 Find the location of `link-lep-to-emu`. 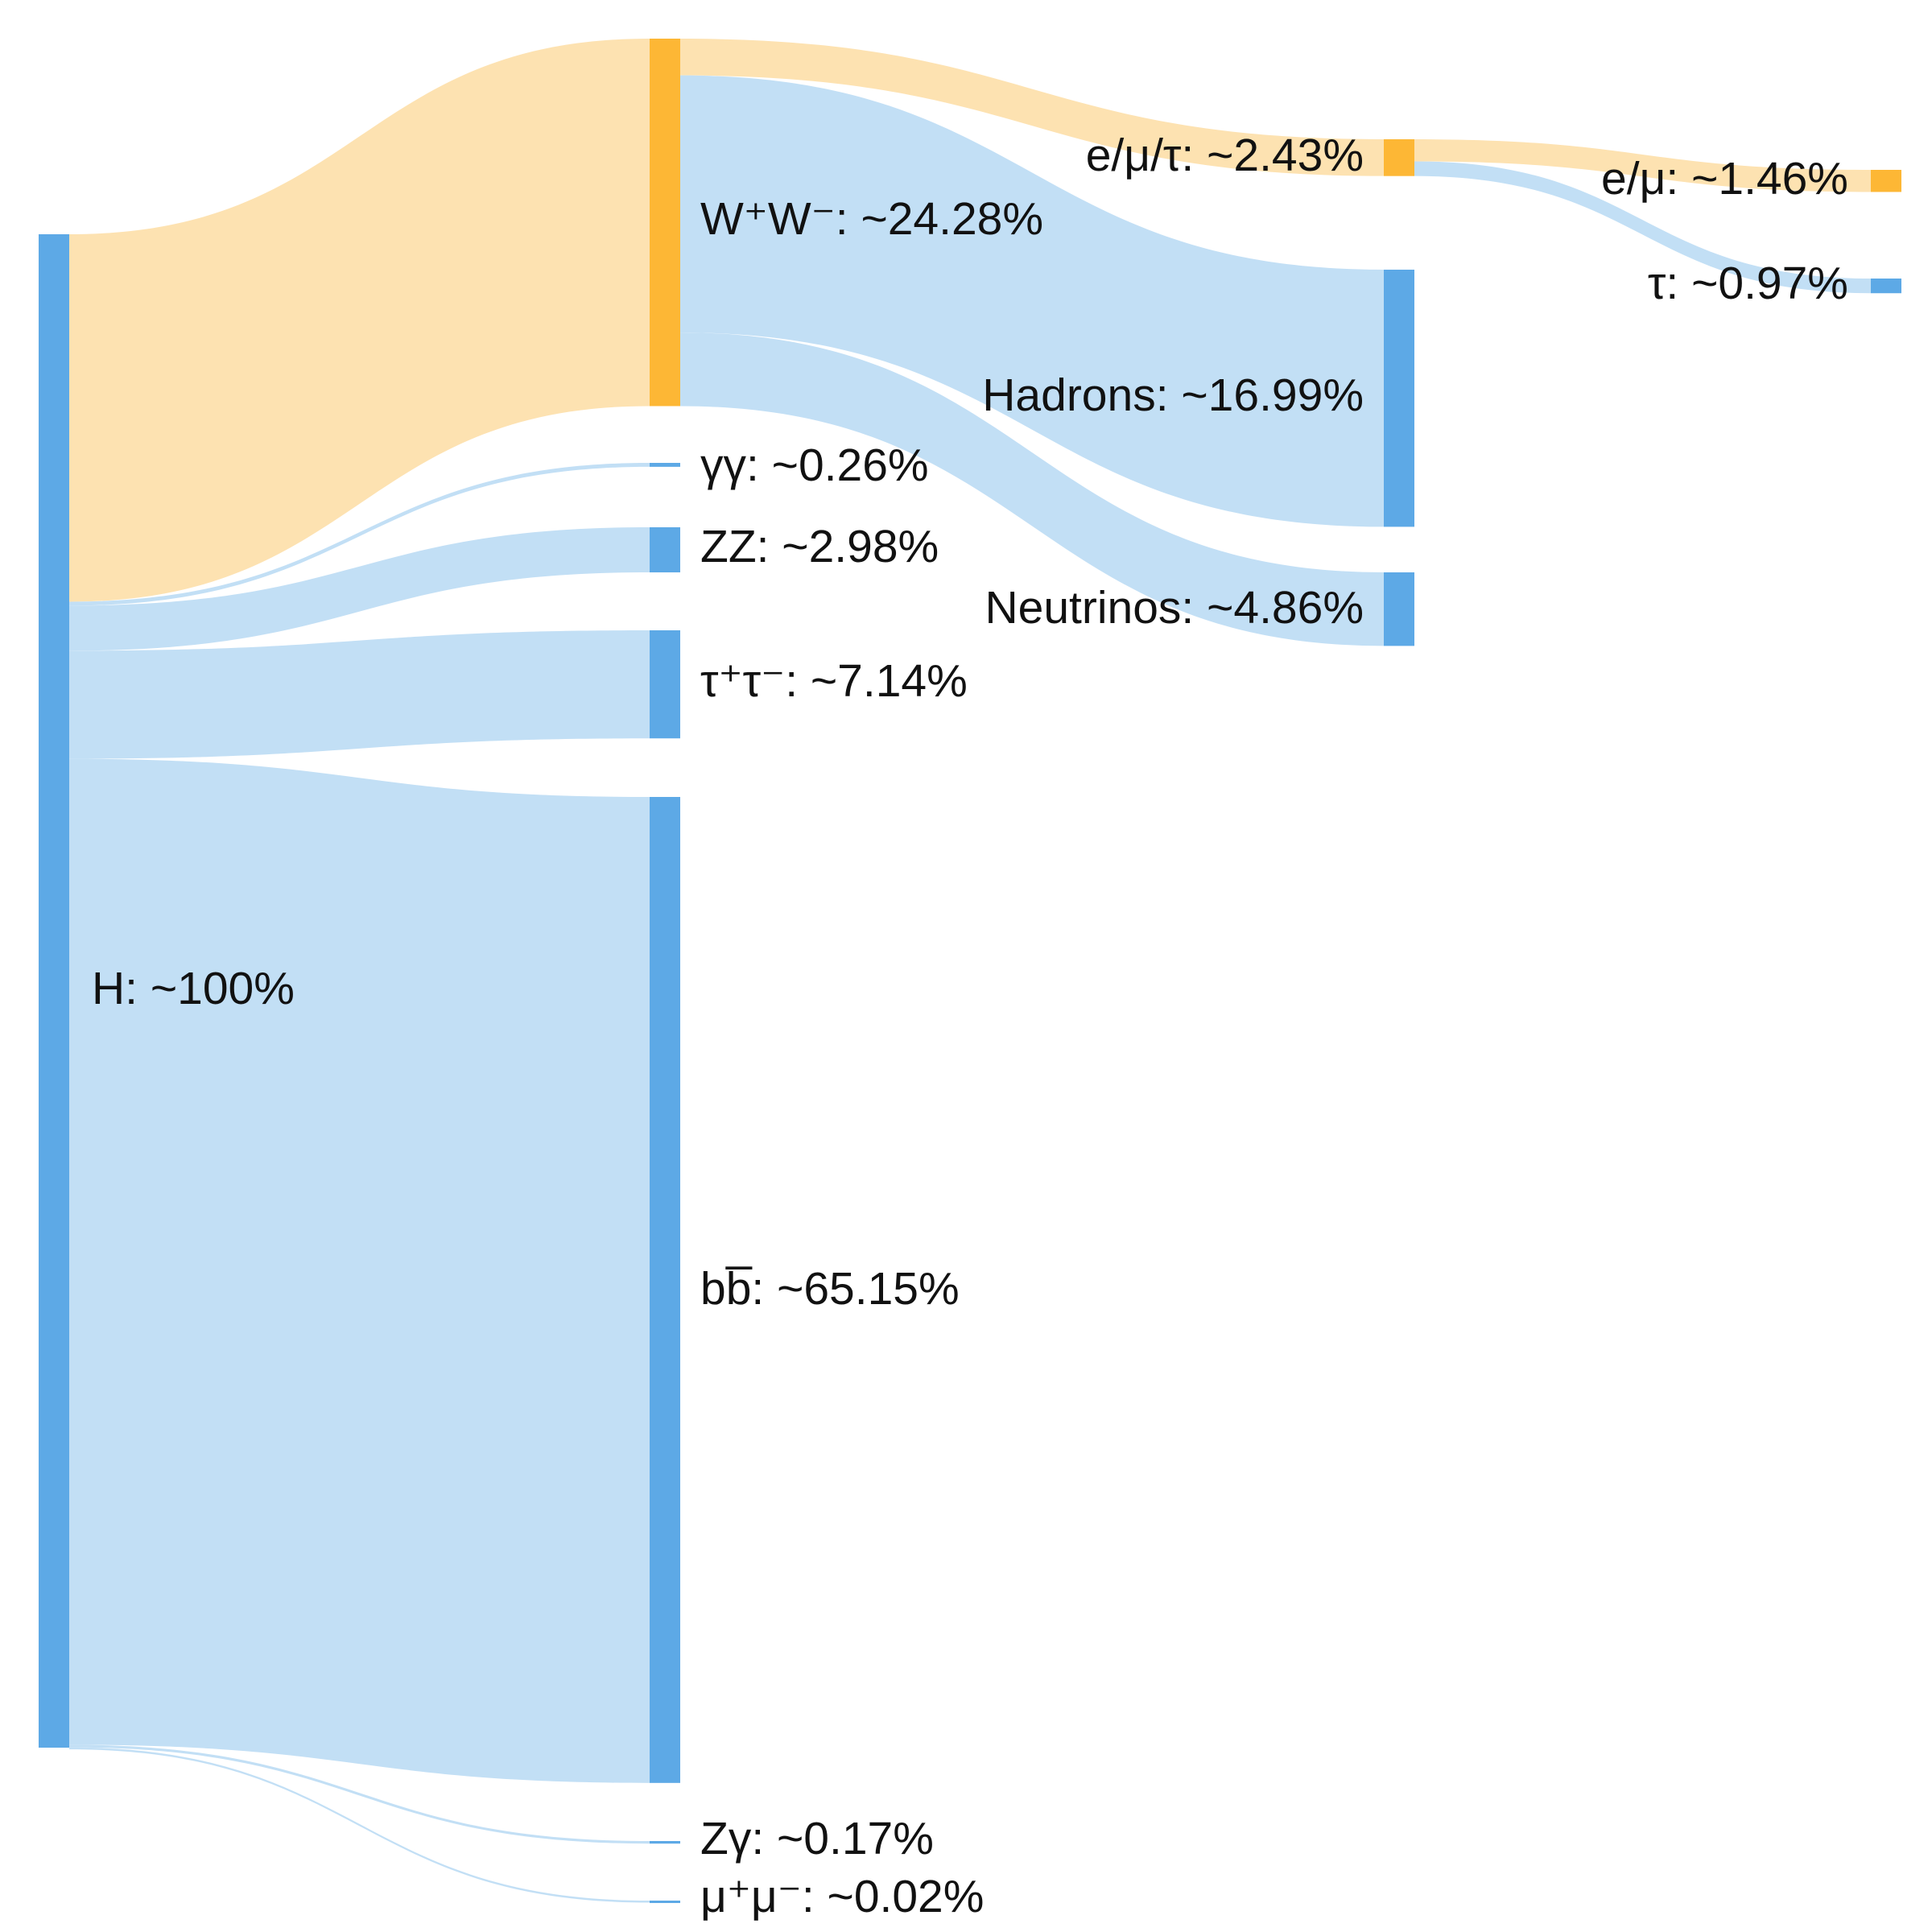

link-lep-to-emu is located at coordinates (1642, 165).